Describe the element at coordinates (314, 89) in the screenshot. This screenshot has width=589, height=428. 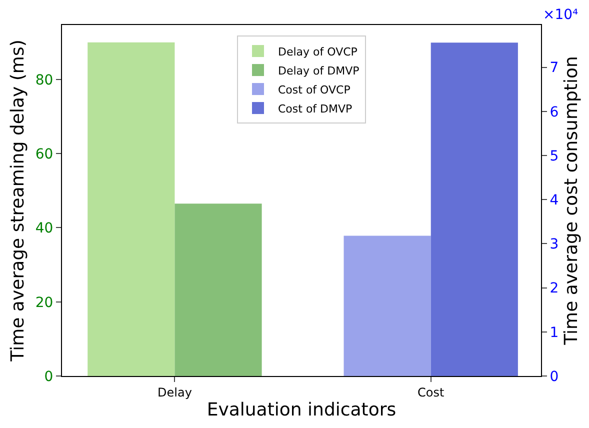
I see `legend-label: Cost of OVCP` at that location.